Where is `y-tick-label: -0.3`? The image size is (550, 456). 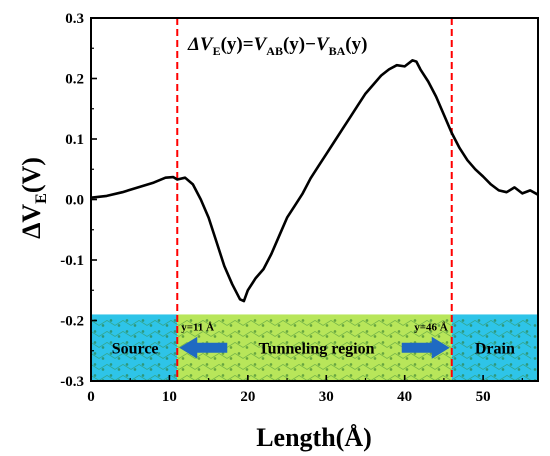
y-tick-label: -0.3 is located at coordinates (72, 382).